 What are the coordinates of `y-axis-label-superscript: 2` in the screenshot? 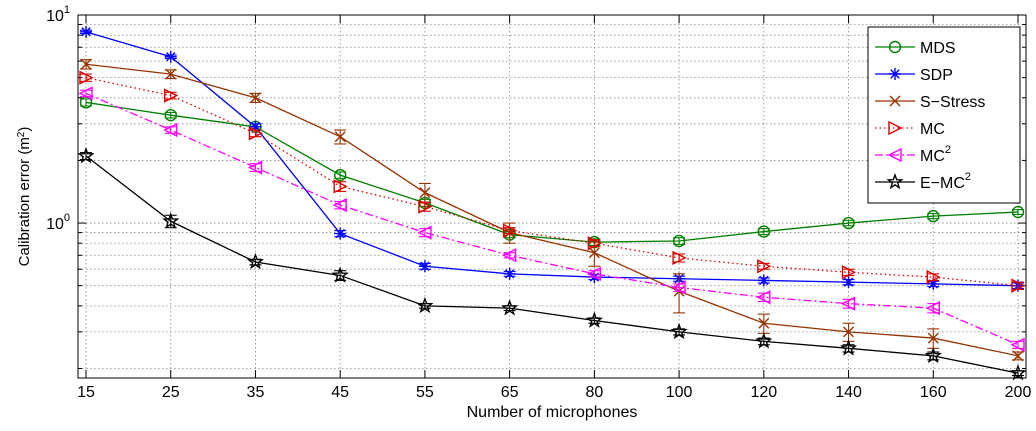 It's located at (21, 134).